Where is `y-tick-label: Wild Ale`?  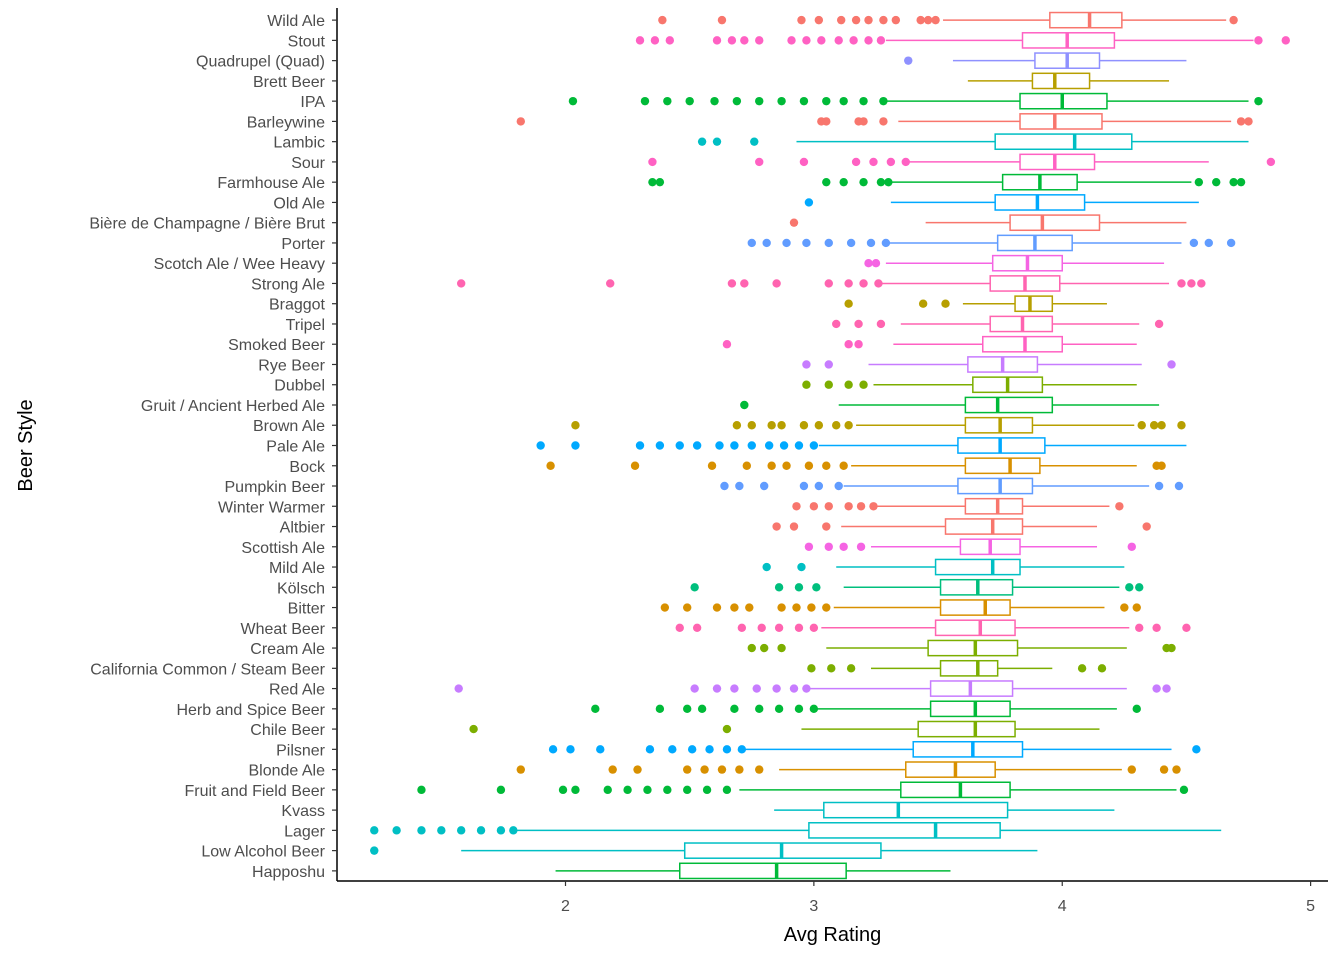 y-tick-label: Wild Ale is located at coordinates (296, 21).